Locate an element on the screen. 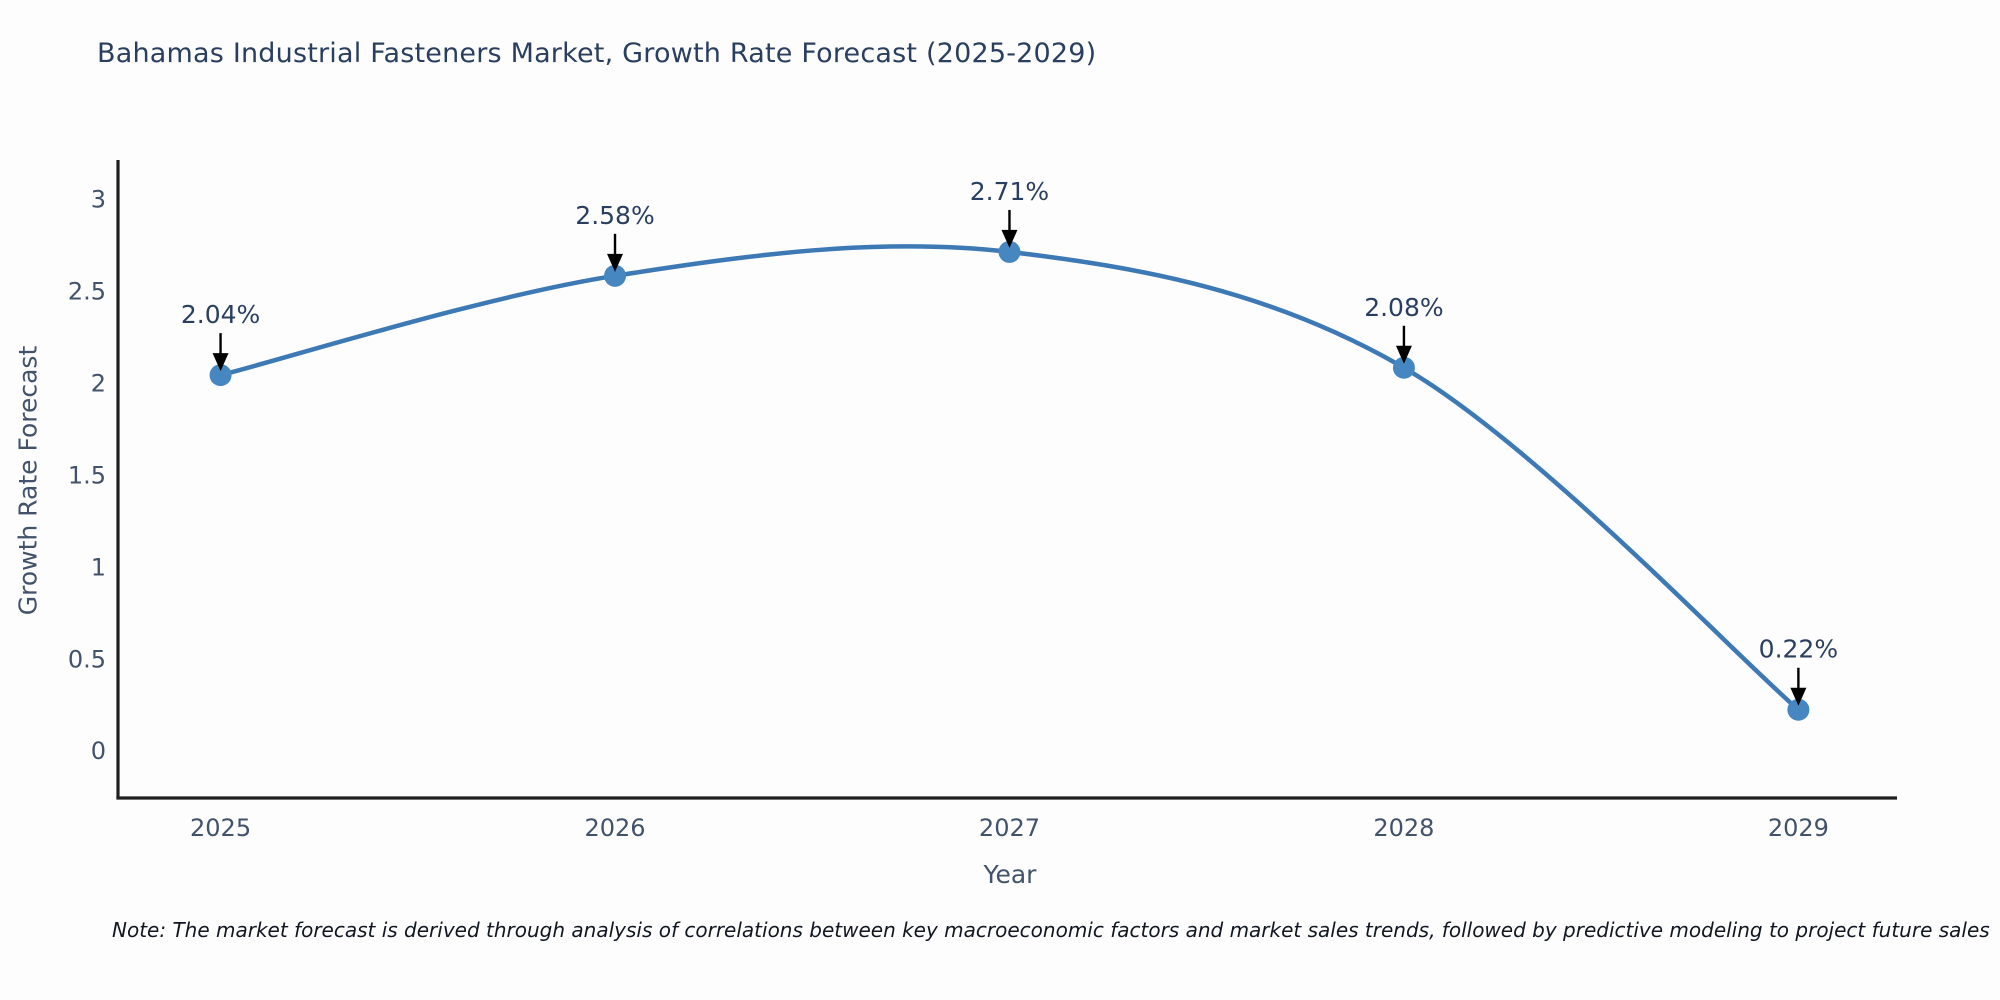 The image size is (2000, 1000). y-tick-label: 0.5 is located at coordinates (87, 659).